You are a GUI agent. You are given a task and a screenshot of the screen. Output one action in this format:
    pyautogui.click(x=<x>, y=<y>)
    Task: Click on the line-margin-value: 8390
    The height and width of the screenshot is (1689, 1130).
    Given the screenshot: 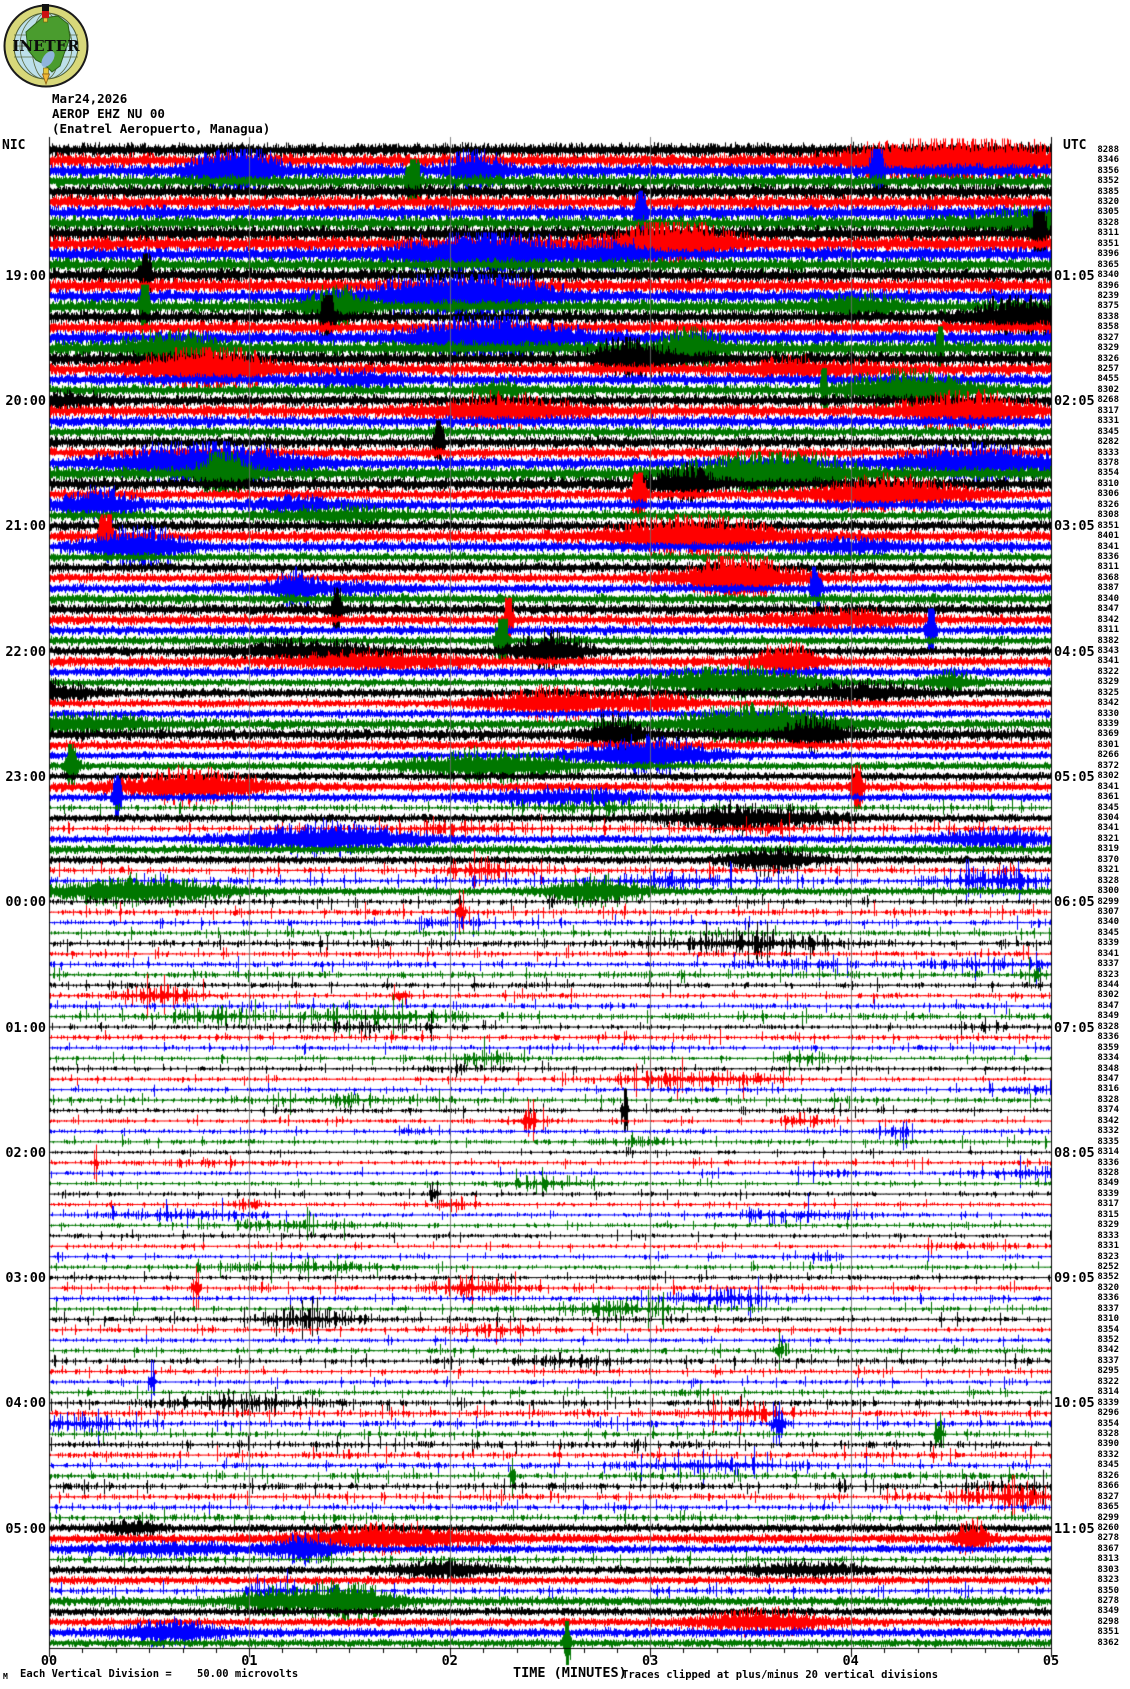 What is the action you would take?
    pyautogui.click(x=1108, y=1444)
    